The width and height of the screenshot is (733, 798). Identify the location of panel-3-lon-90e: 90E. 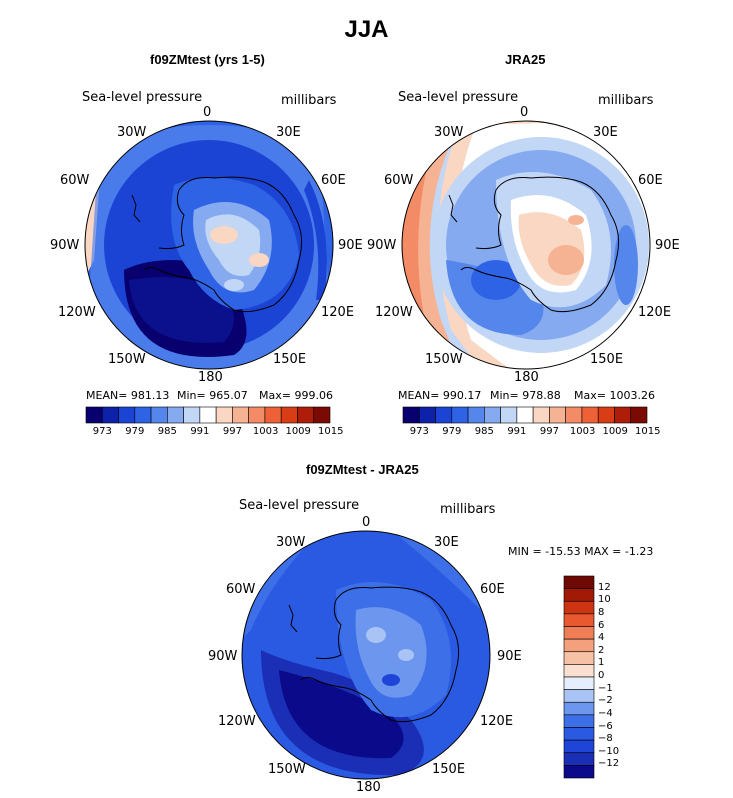
(509, 656).